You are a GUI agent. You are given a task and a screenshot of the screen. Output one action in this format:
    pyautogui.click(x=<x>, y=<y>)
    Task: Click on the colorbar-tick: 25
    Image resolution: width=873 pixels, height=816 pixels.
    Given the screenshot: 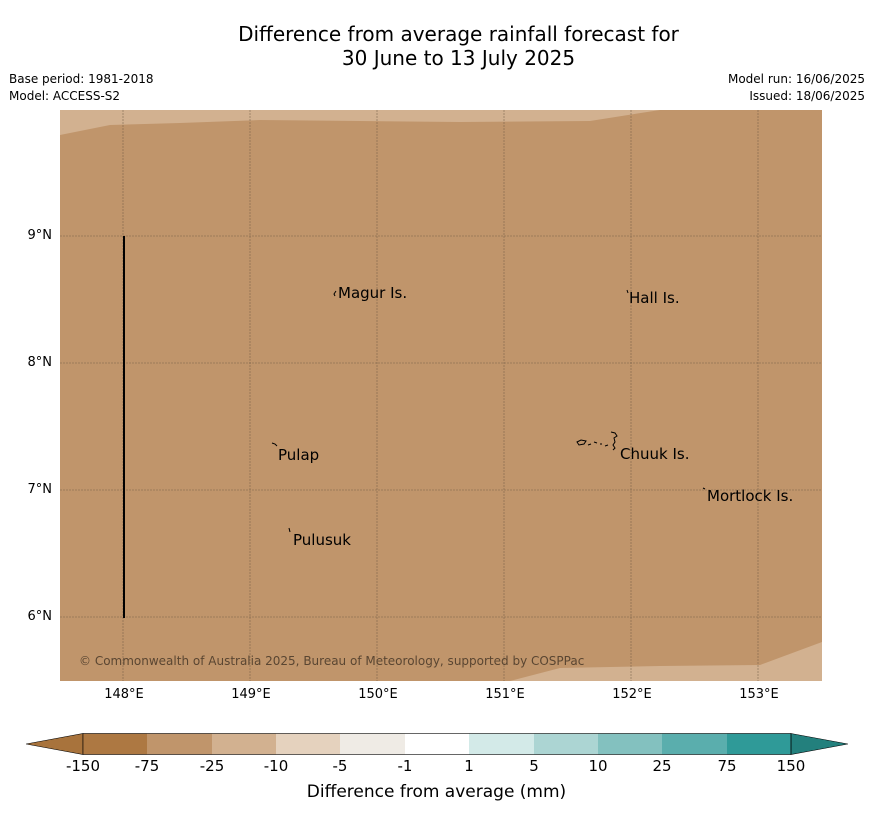 What is the action you would take?
    pyautogui.click(x=662, y=766)
    